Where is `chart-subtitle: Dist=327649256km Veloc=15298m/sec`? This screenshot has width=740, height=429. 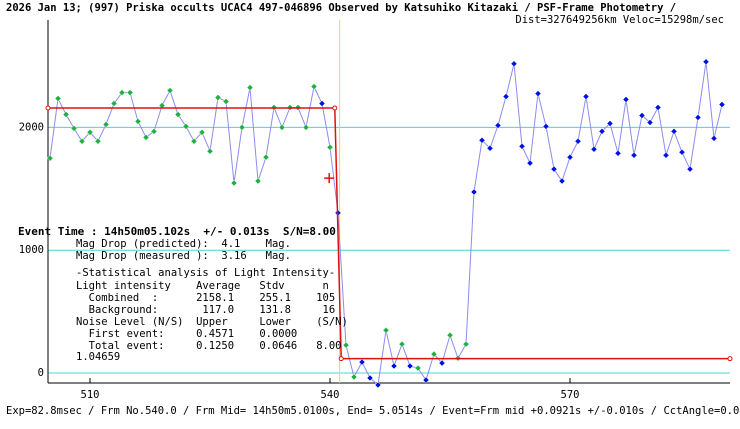
chart-subtitle: Dist=327649256km Veloc=15298m/sec is located at coordinates (619, 20).